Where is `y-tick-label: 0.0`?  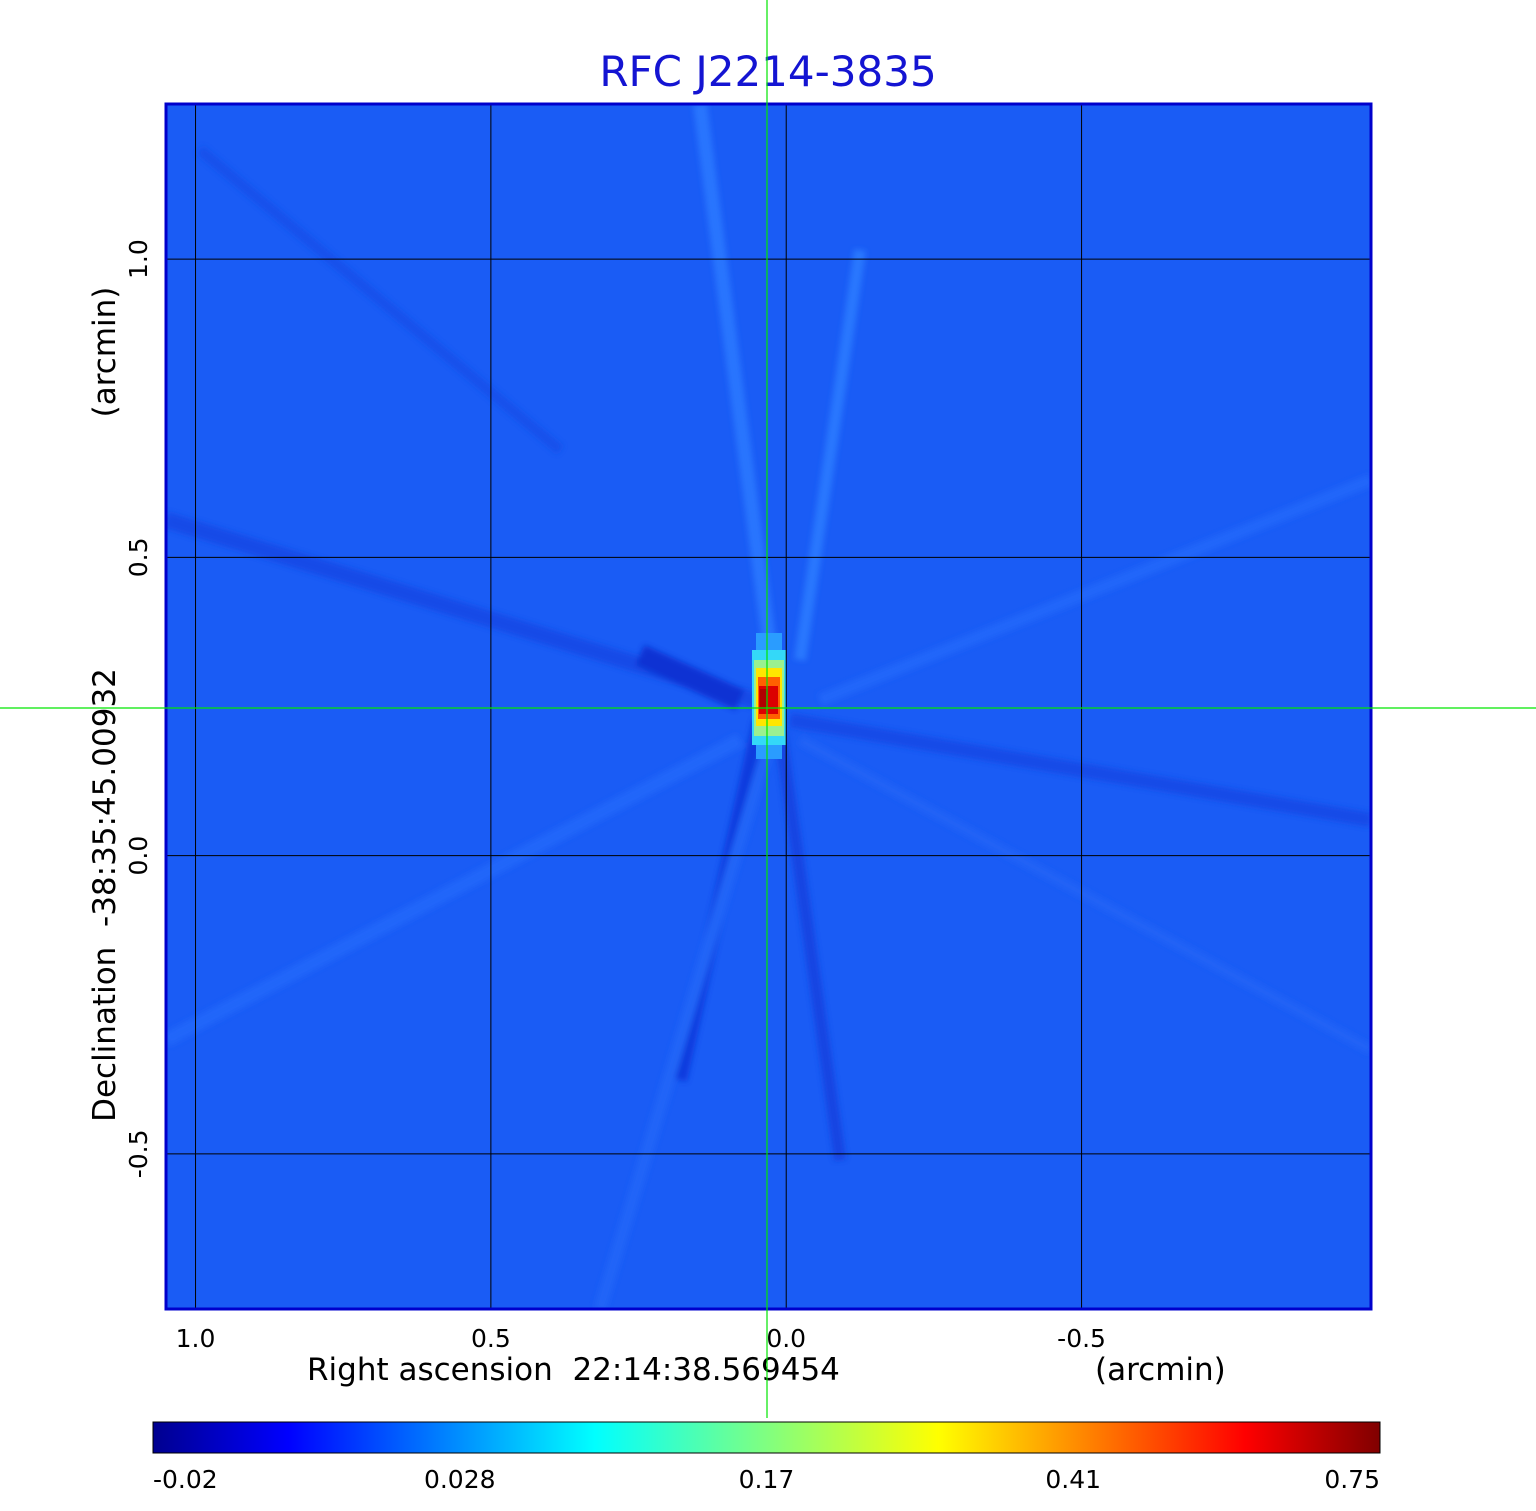
y-tick-label: 0.0 is located at coordinates (138, 856).